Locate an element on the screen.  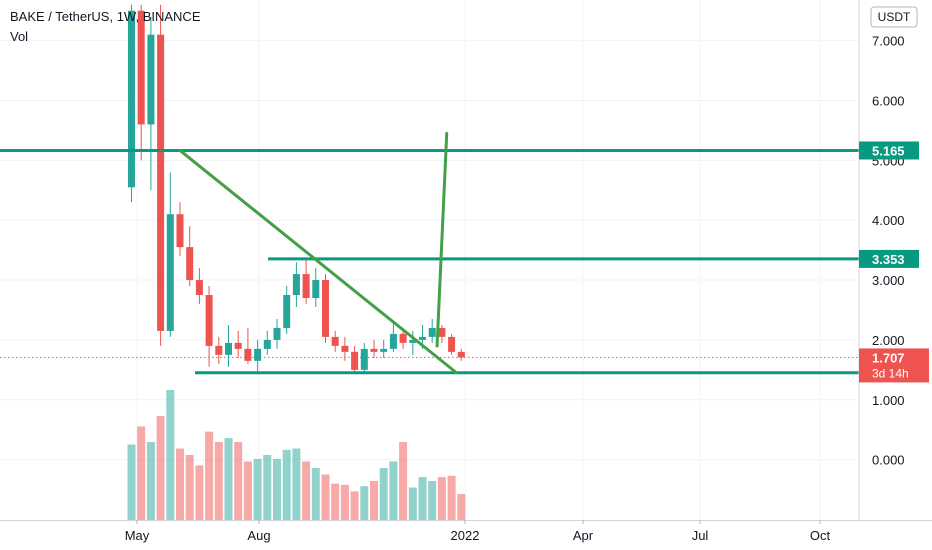
current-price-tag is located at coordinates (894, 365).